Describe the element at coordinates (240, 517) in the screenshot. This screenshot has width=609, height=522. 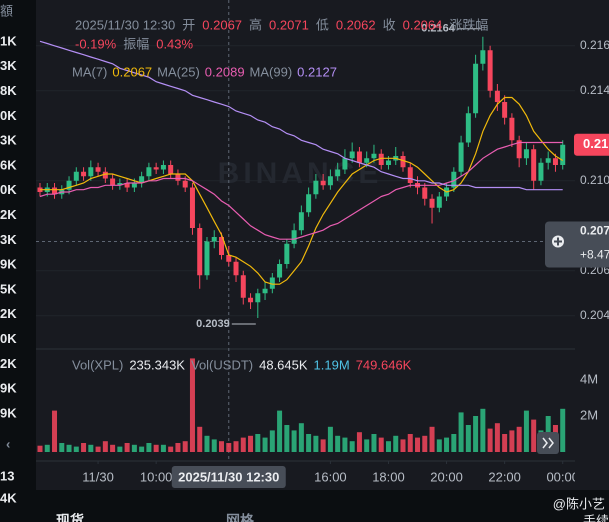
I see `footer-tab: 网格` at that location.